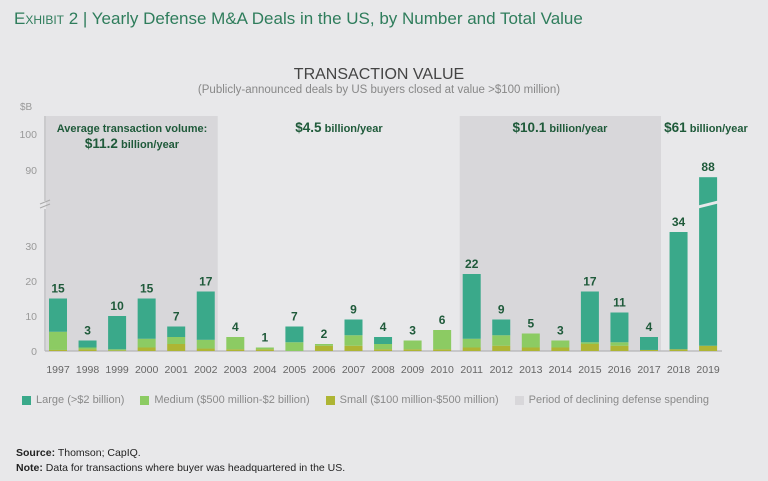 The height and width of the screenshot is (481, 768). I want to click on x-tick-label: 1998, so click(88, 370).